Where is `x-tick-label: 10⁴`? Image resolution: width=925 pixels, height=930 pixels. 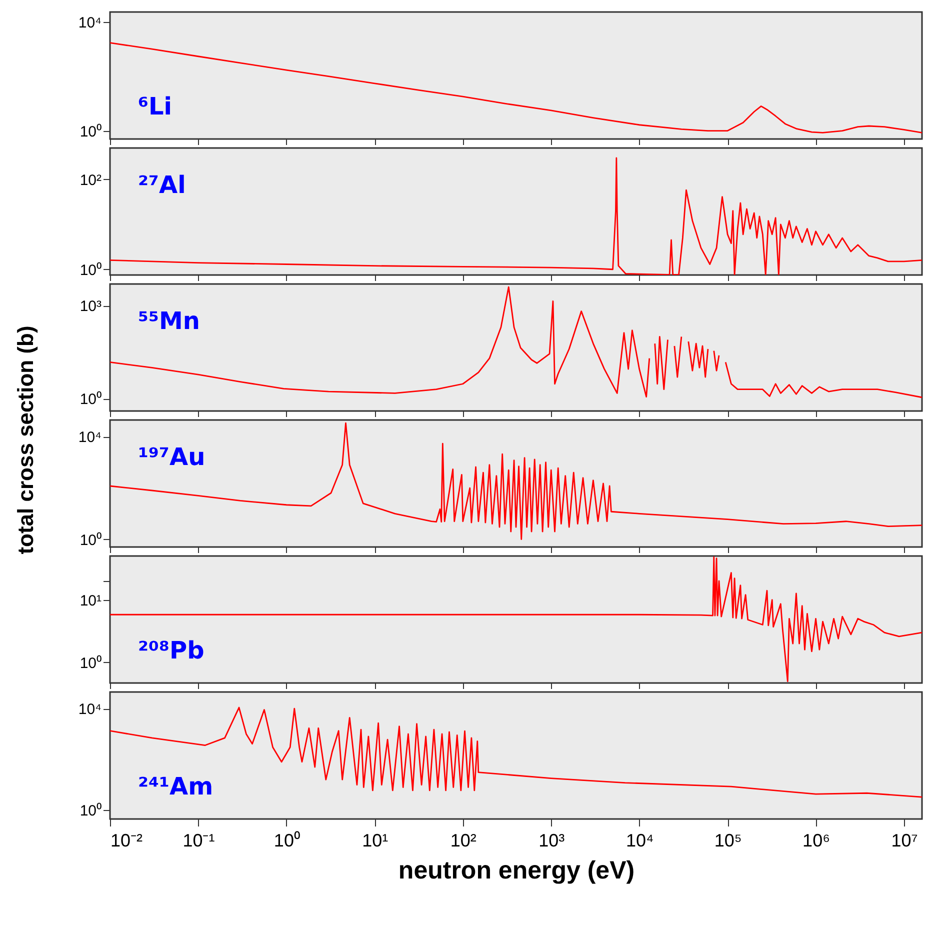
x-tick-label: 10⁴ is located at coordinates (640, 840).